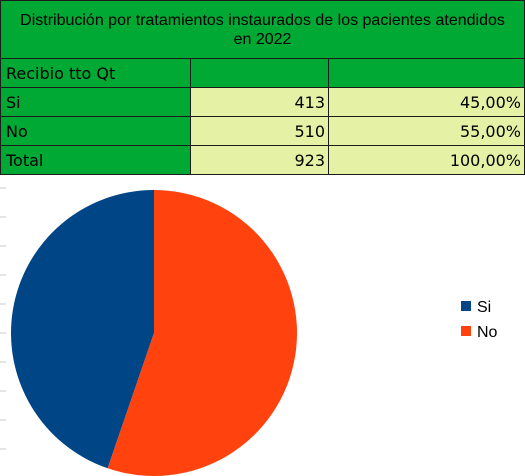 This screenshot has width=525, height=476. Describe the element at coordinates (260, 102) in the screenshot. I see `row-si-count-cell: 413` at that location.